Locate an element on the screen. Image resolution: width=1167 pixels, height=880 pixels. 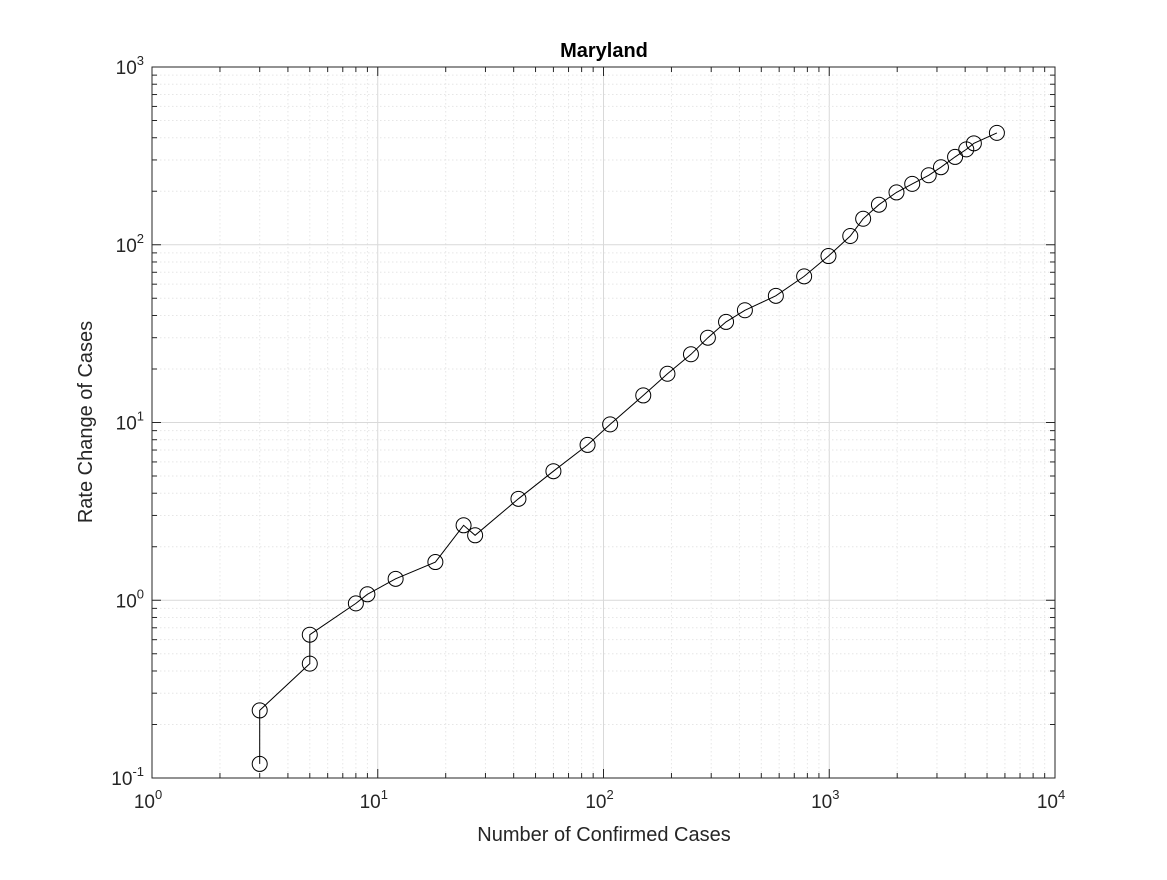
y-axis-label: Rate Change of Cases is located at coordinates (86, 422).